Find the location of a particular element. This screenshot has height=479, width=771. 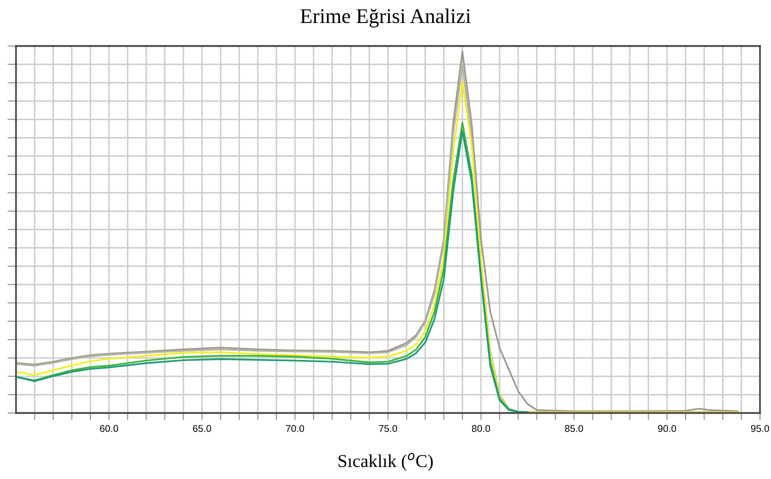

x-tick-label: 65.0 is located at coordinates (202, 428).